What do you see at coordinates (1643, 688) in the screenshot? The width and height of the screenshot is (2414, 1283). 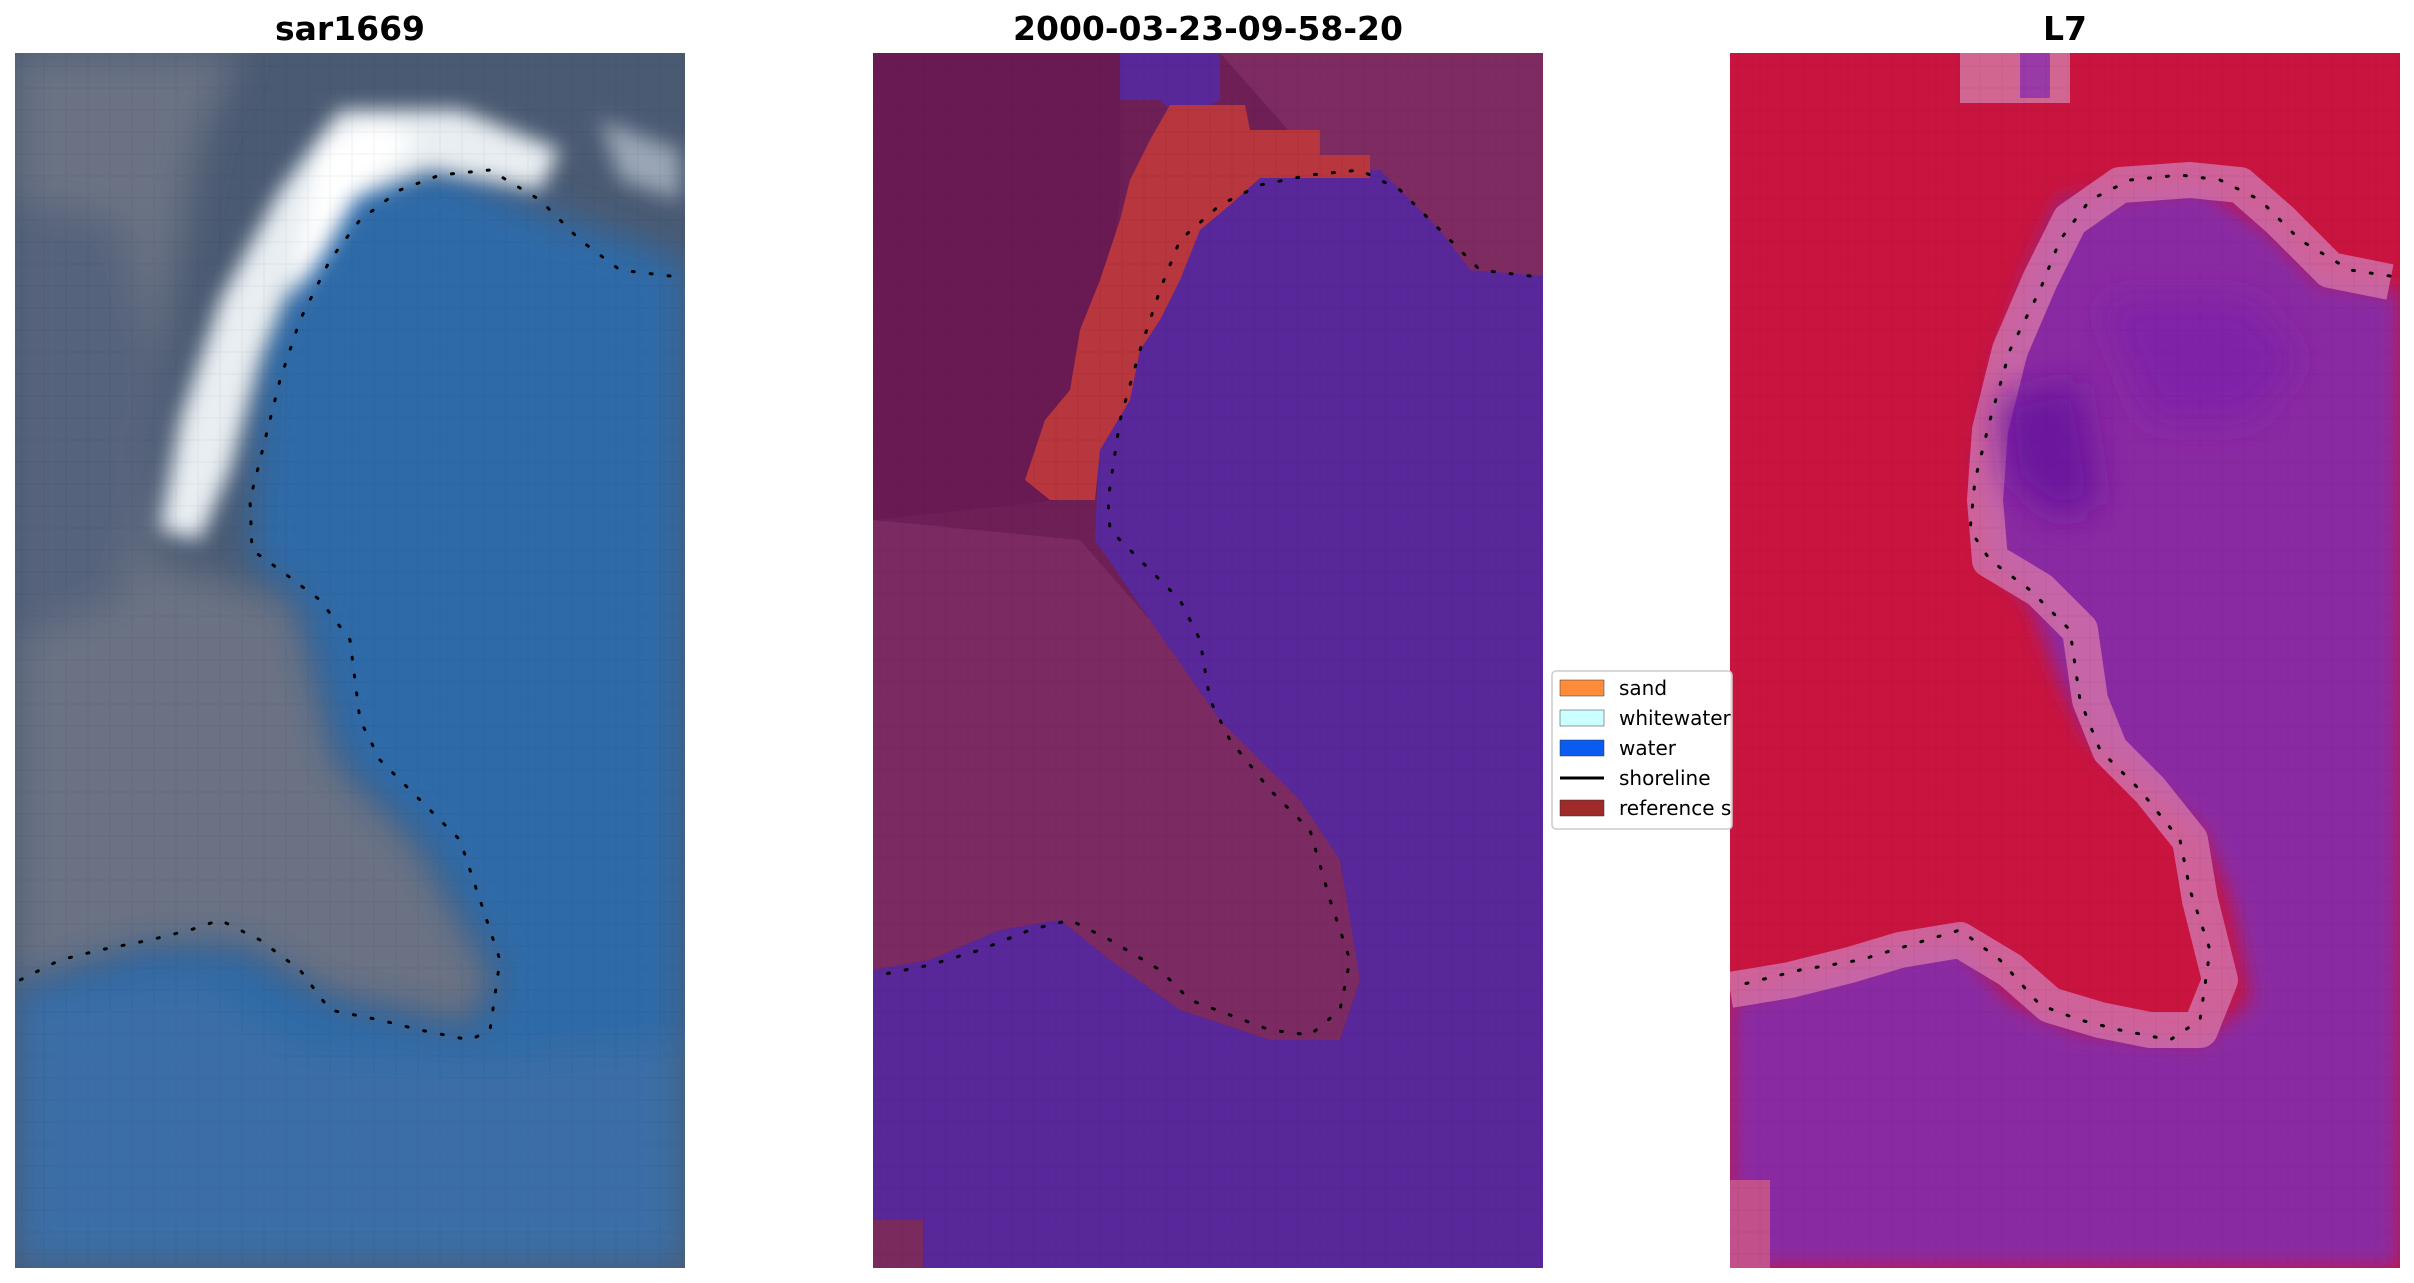 I see `legend-label-sand: sand` at bounding box center [1643, 688].